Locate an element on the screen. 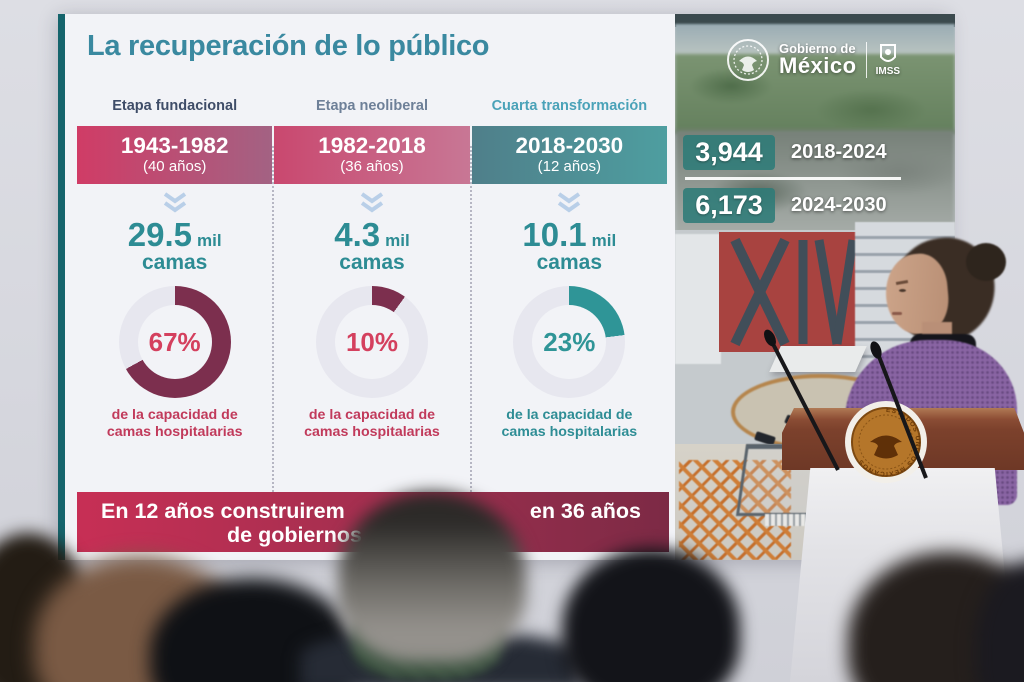 This screenshot has height=682, width=1024. donut-chart: 23% is located at coordinates (569, 342).